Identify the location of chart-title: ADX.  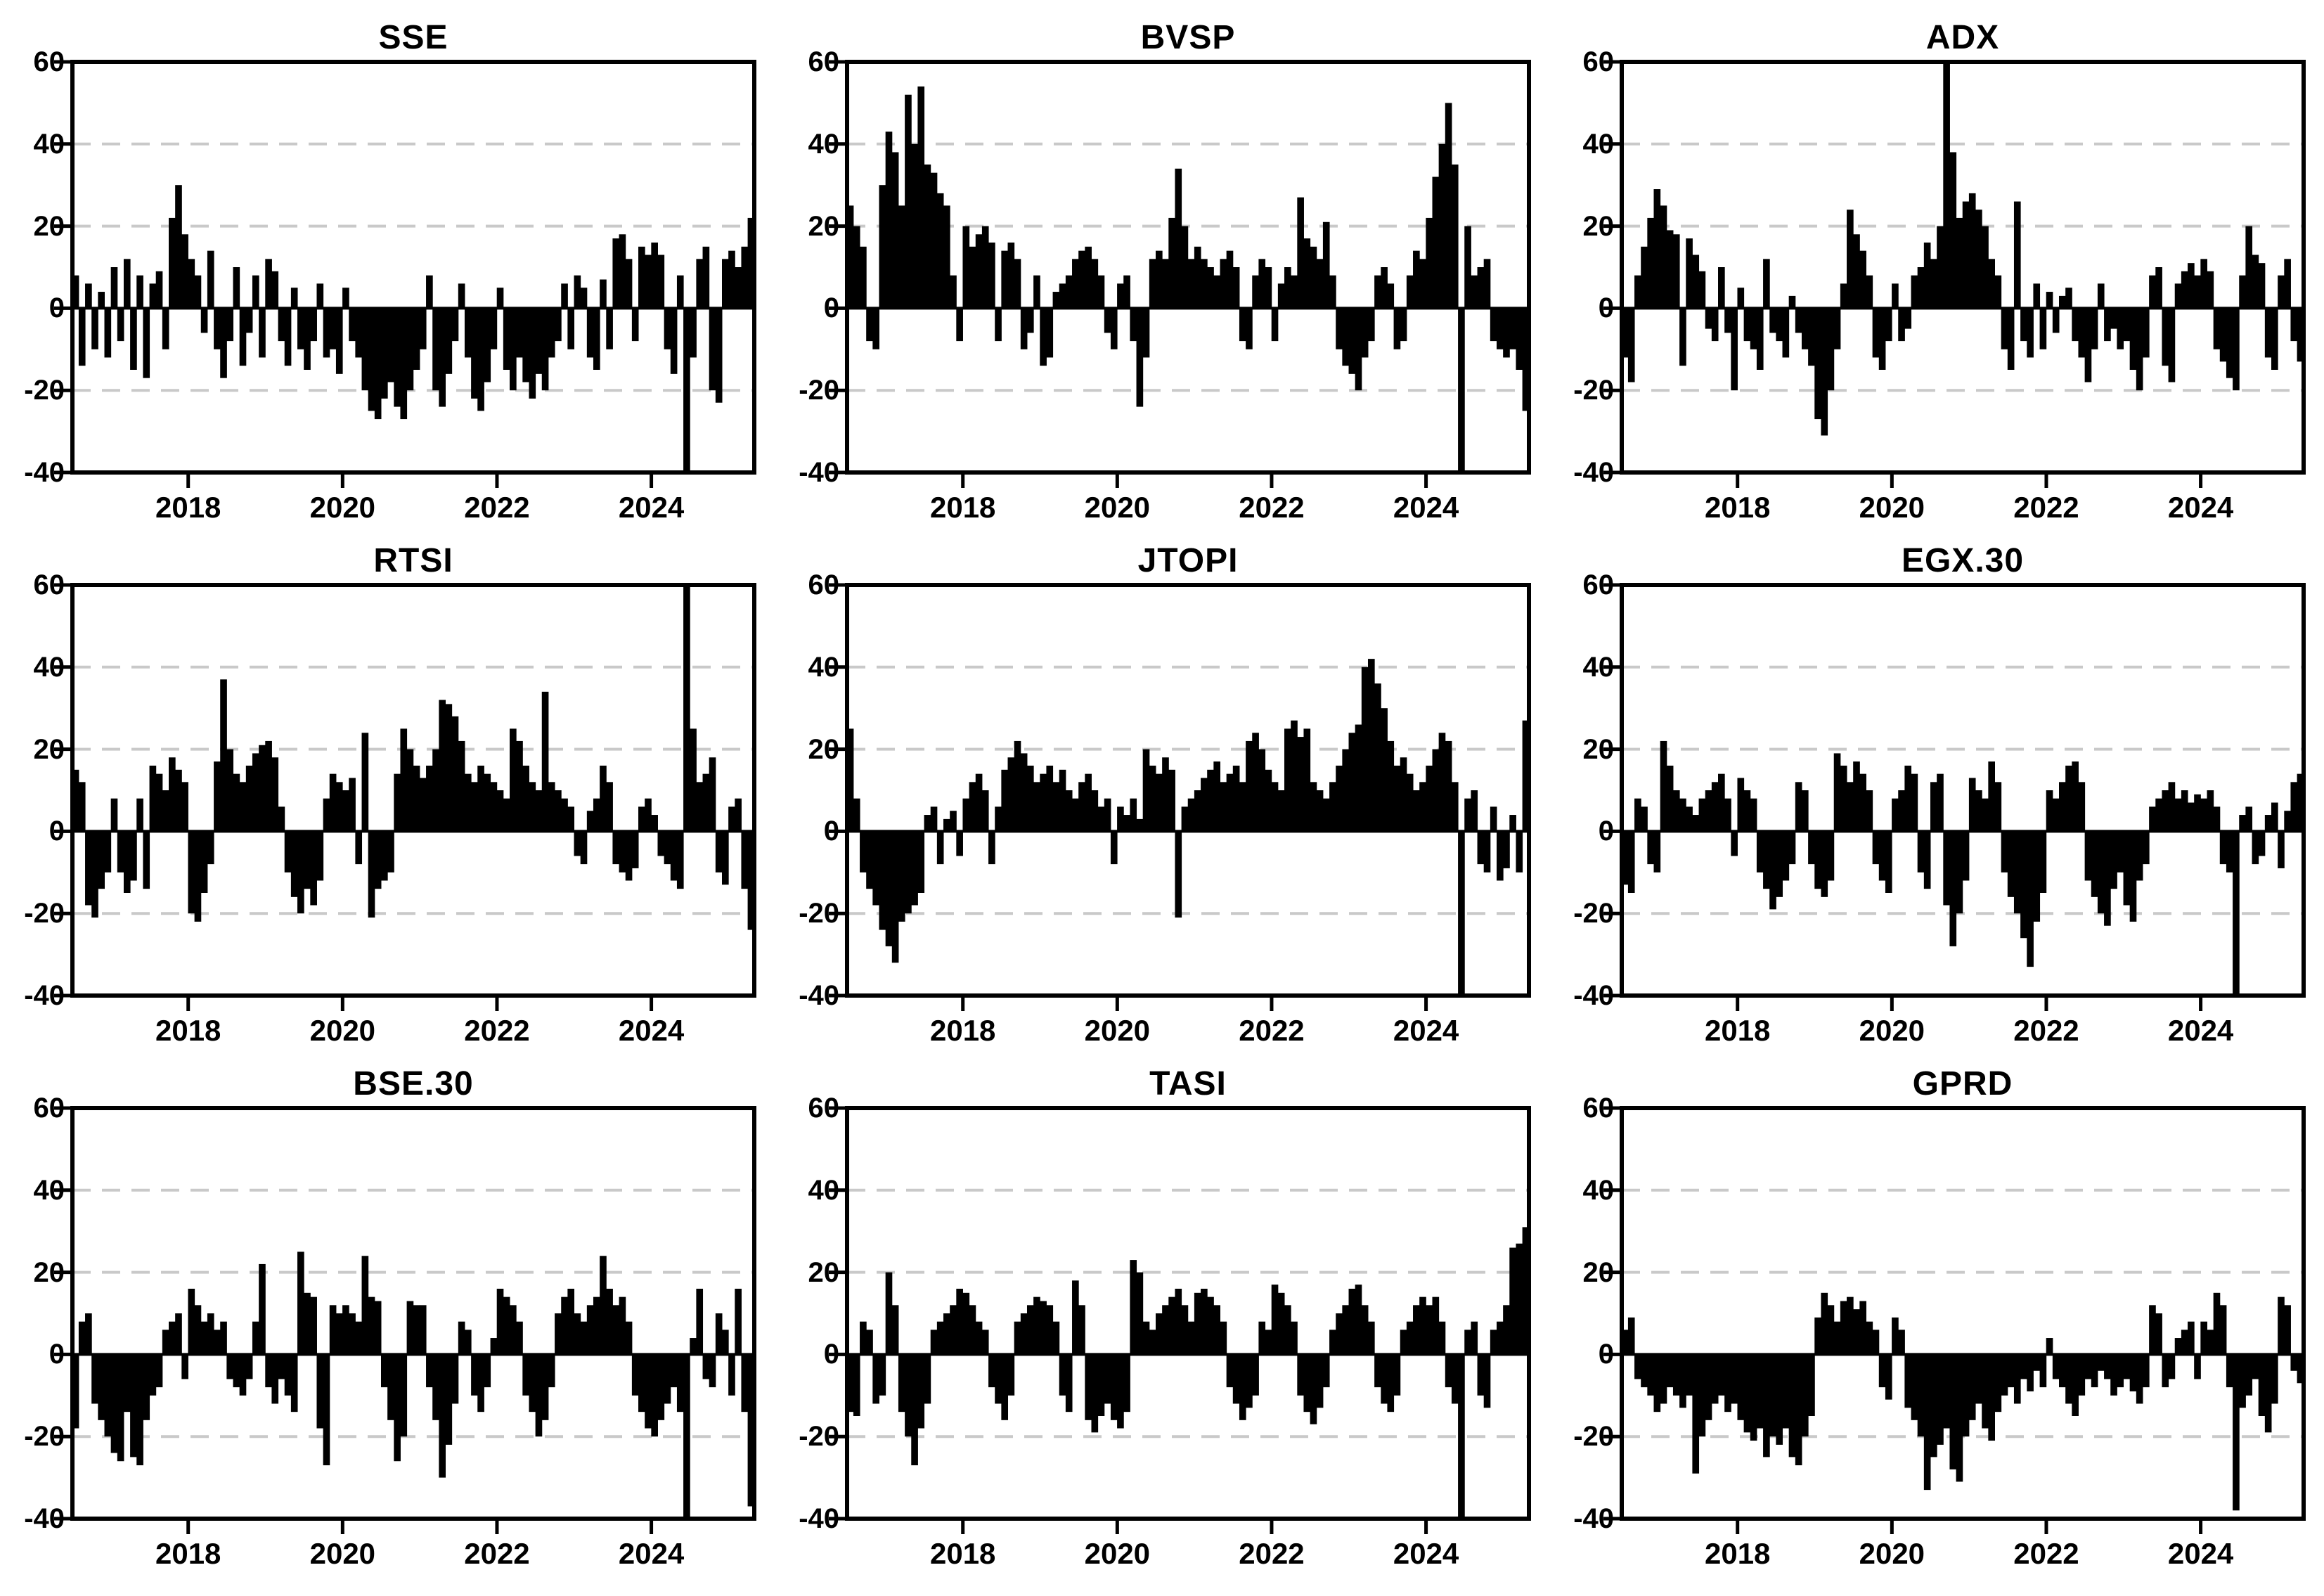
(1962, 37).